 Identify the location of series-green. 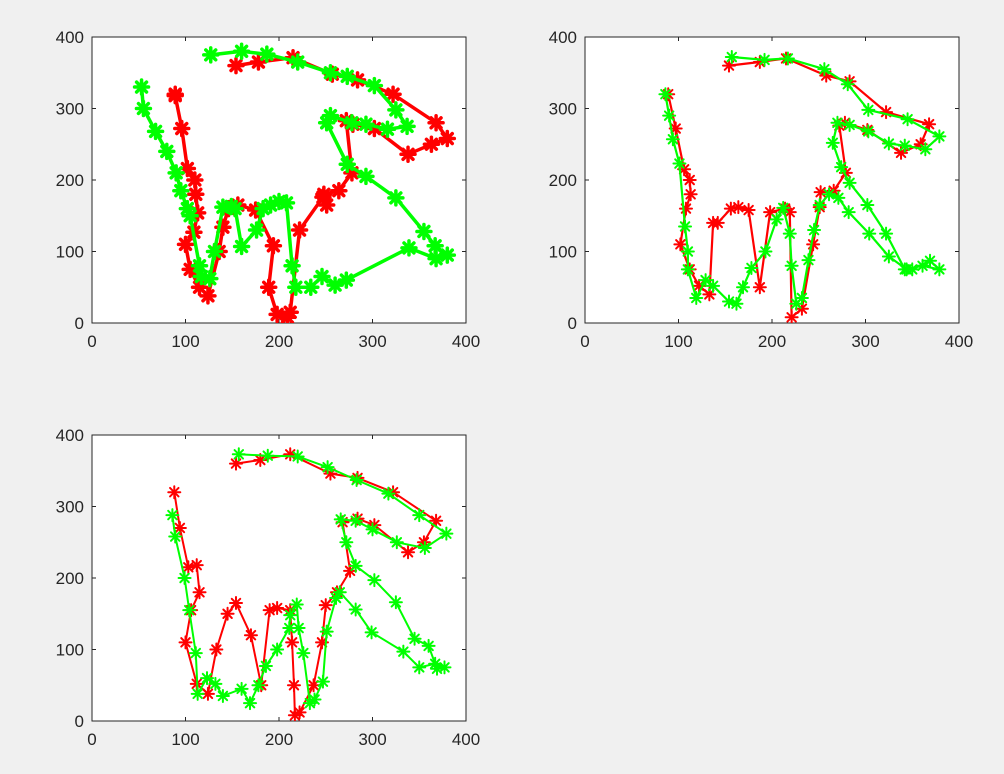
(802, 180).